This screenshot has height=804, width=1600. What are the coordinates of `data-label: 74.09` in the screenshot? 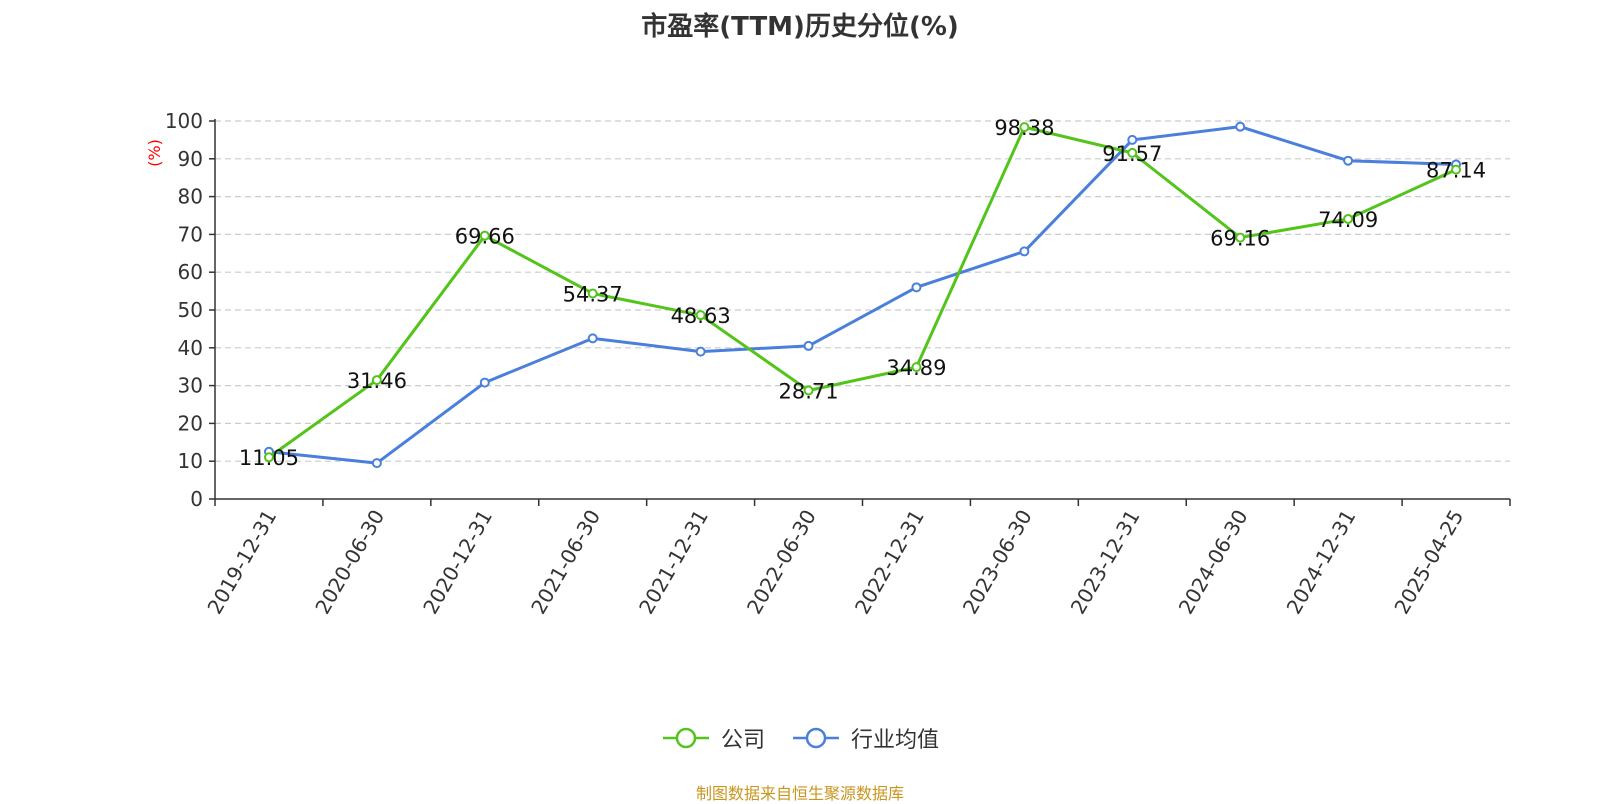 It's located at (1348, 220).